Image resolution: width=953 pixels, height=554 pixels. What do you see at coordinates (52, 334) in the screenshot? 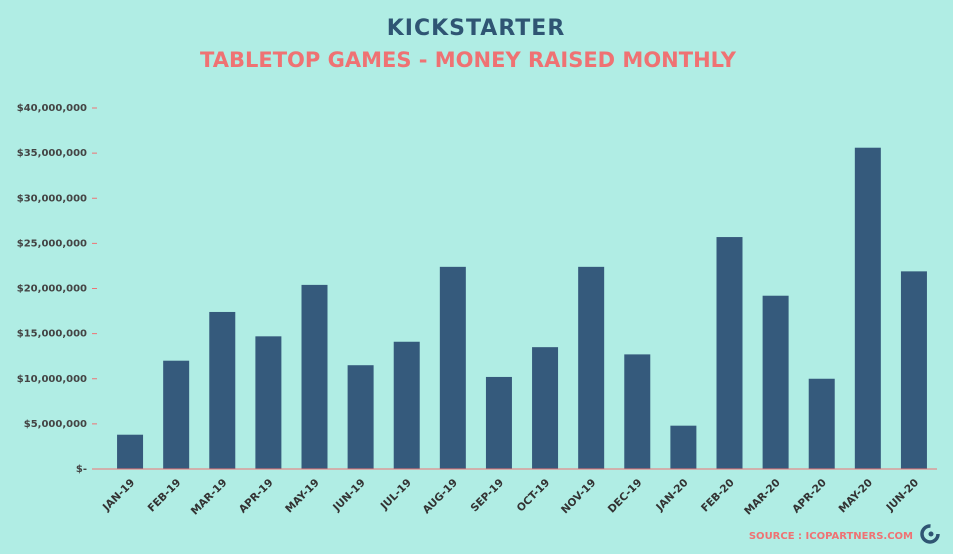
I see `y-tick-label: $15,000,000` at bounding box center [52, 334].